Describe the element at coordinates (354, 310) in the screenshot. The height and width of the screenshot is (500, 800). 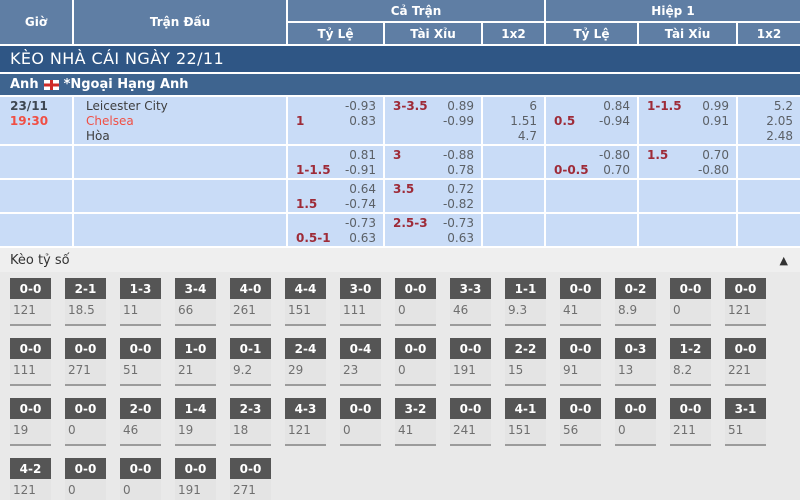
I see `score-chip-odds: 111` at that location.